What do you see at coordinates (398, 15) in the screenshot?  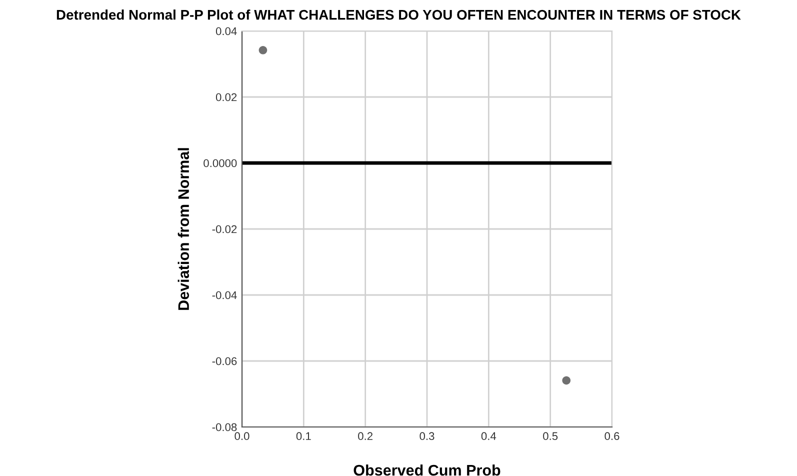 I see `chart-title: Detrended Normal P-P Plot of WHAT CHALLENGES DO YOU OFTEN ENCOUNTER IN TERMS OF STOCK` at bounding box center [398, 15].